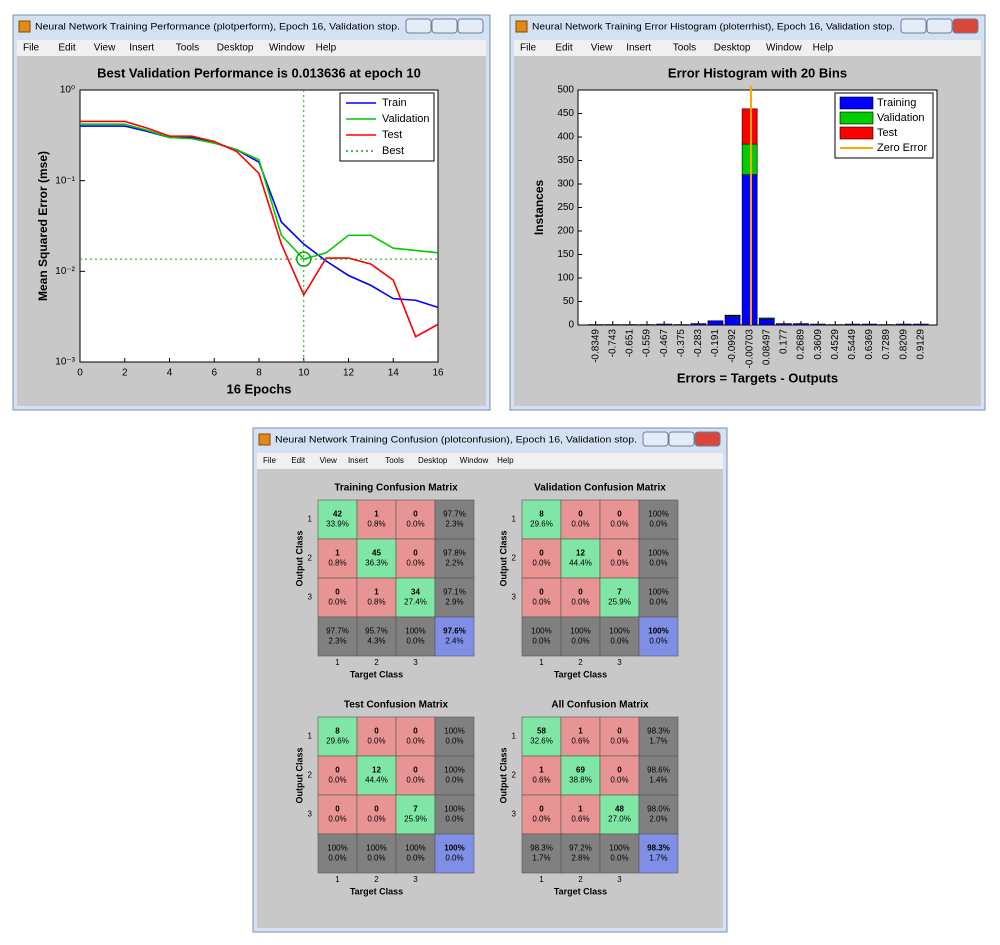  Describe the element at coordinates (902, 148) in the screenshot. I see `legend-label: Zero Error` at that location.